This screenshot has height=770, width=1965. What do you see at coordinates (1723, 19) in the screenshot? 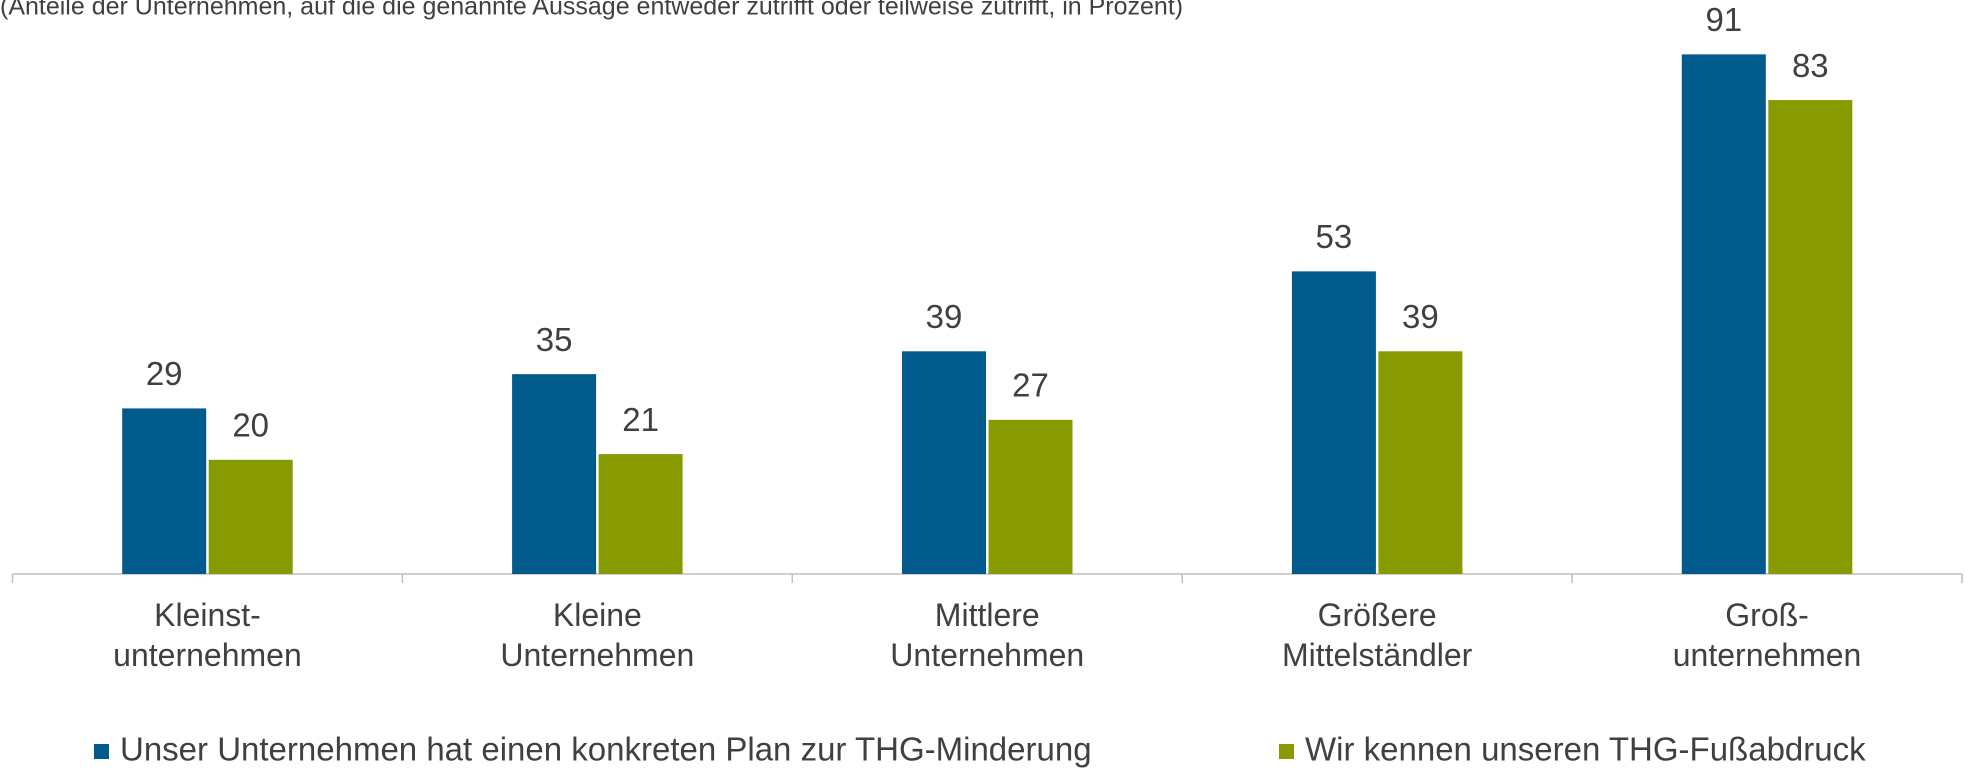
I see `value-label: 91` at bounding box center [1723, 19].